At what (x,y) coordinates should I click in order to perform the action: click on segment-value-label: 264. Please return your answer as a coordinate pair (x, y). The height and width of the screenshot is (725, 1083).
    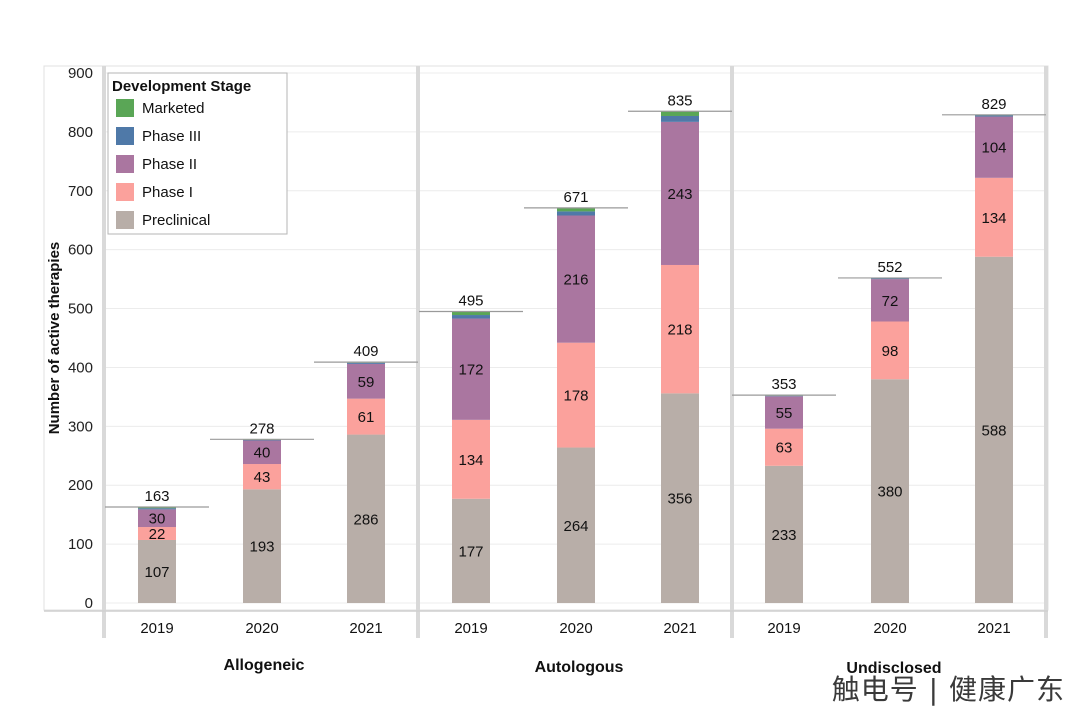
    Looking at the image, I should click on (575, 526).